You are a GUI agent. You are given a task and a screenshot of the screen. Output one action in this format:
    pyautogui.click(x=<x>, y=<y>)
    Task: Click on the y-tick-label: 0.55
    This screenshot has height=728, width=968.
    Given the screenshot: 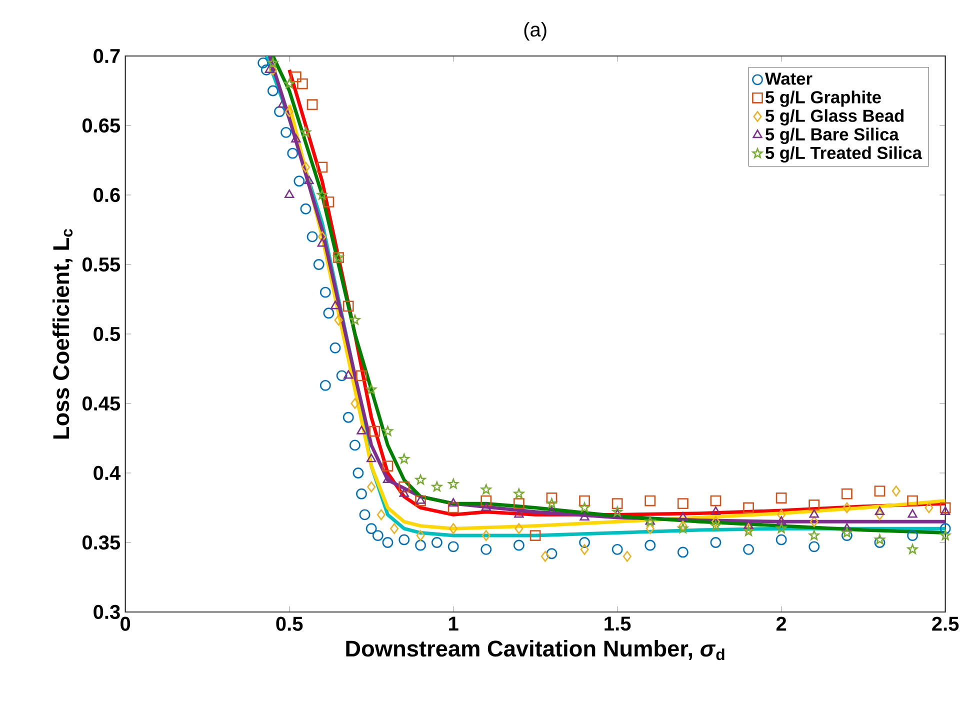 What is the action you would take?
    pyautogui.click(x=101, y=264)
    